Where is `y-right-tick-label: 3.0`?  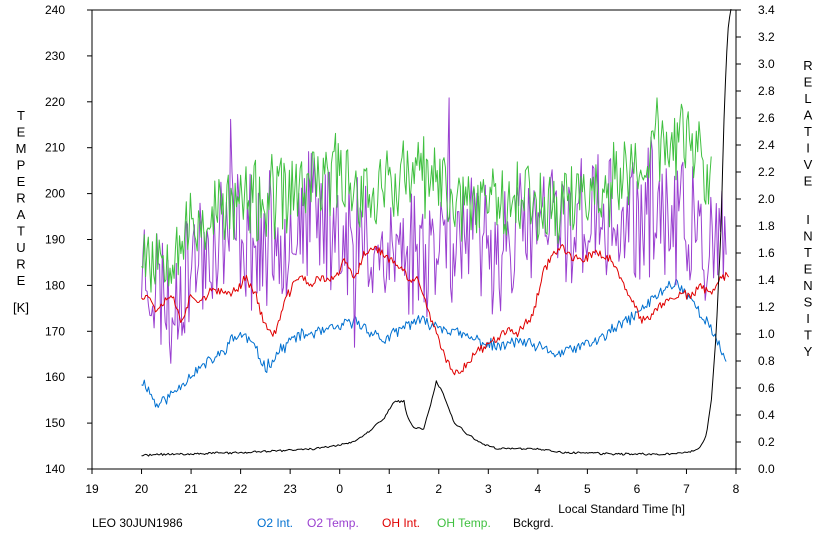 y-right-tick-label: 3.0 is located at coordinates (766, 64).